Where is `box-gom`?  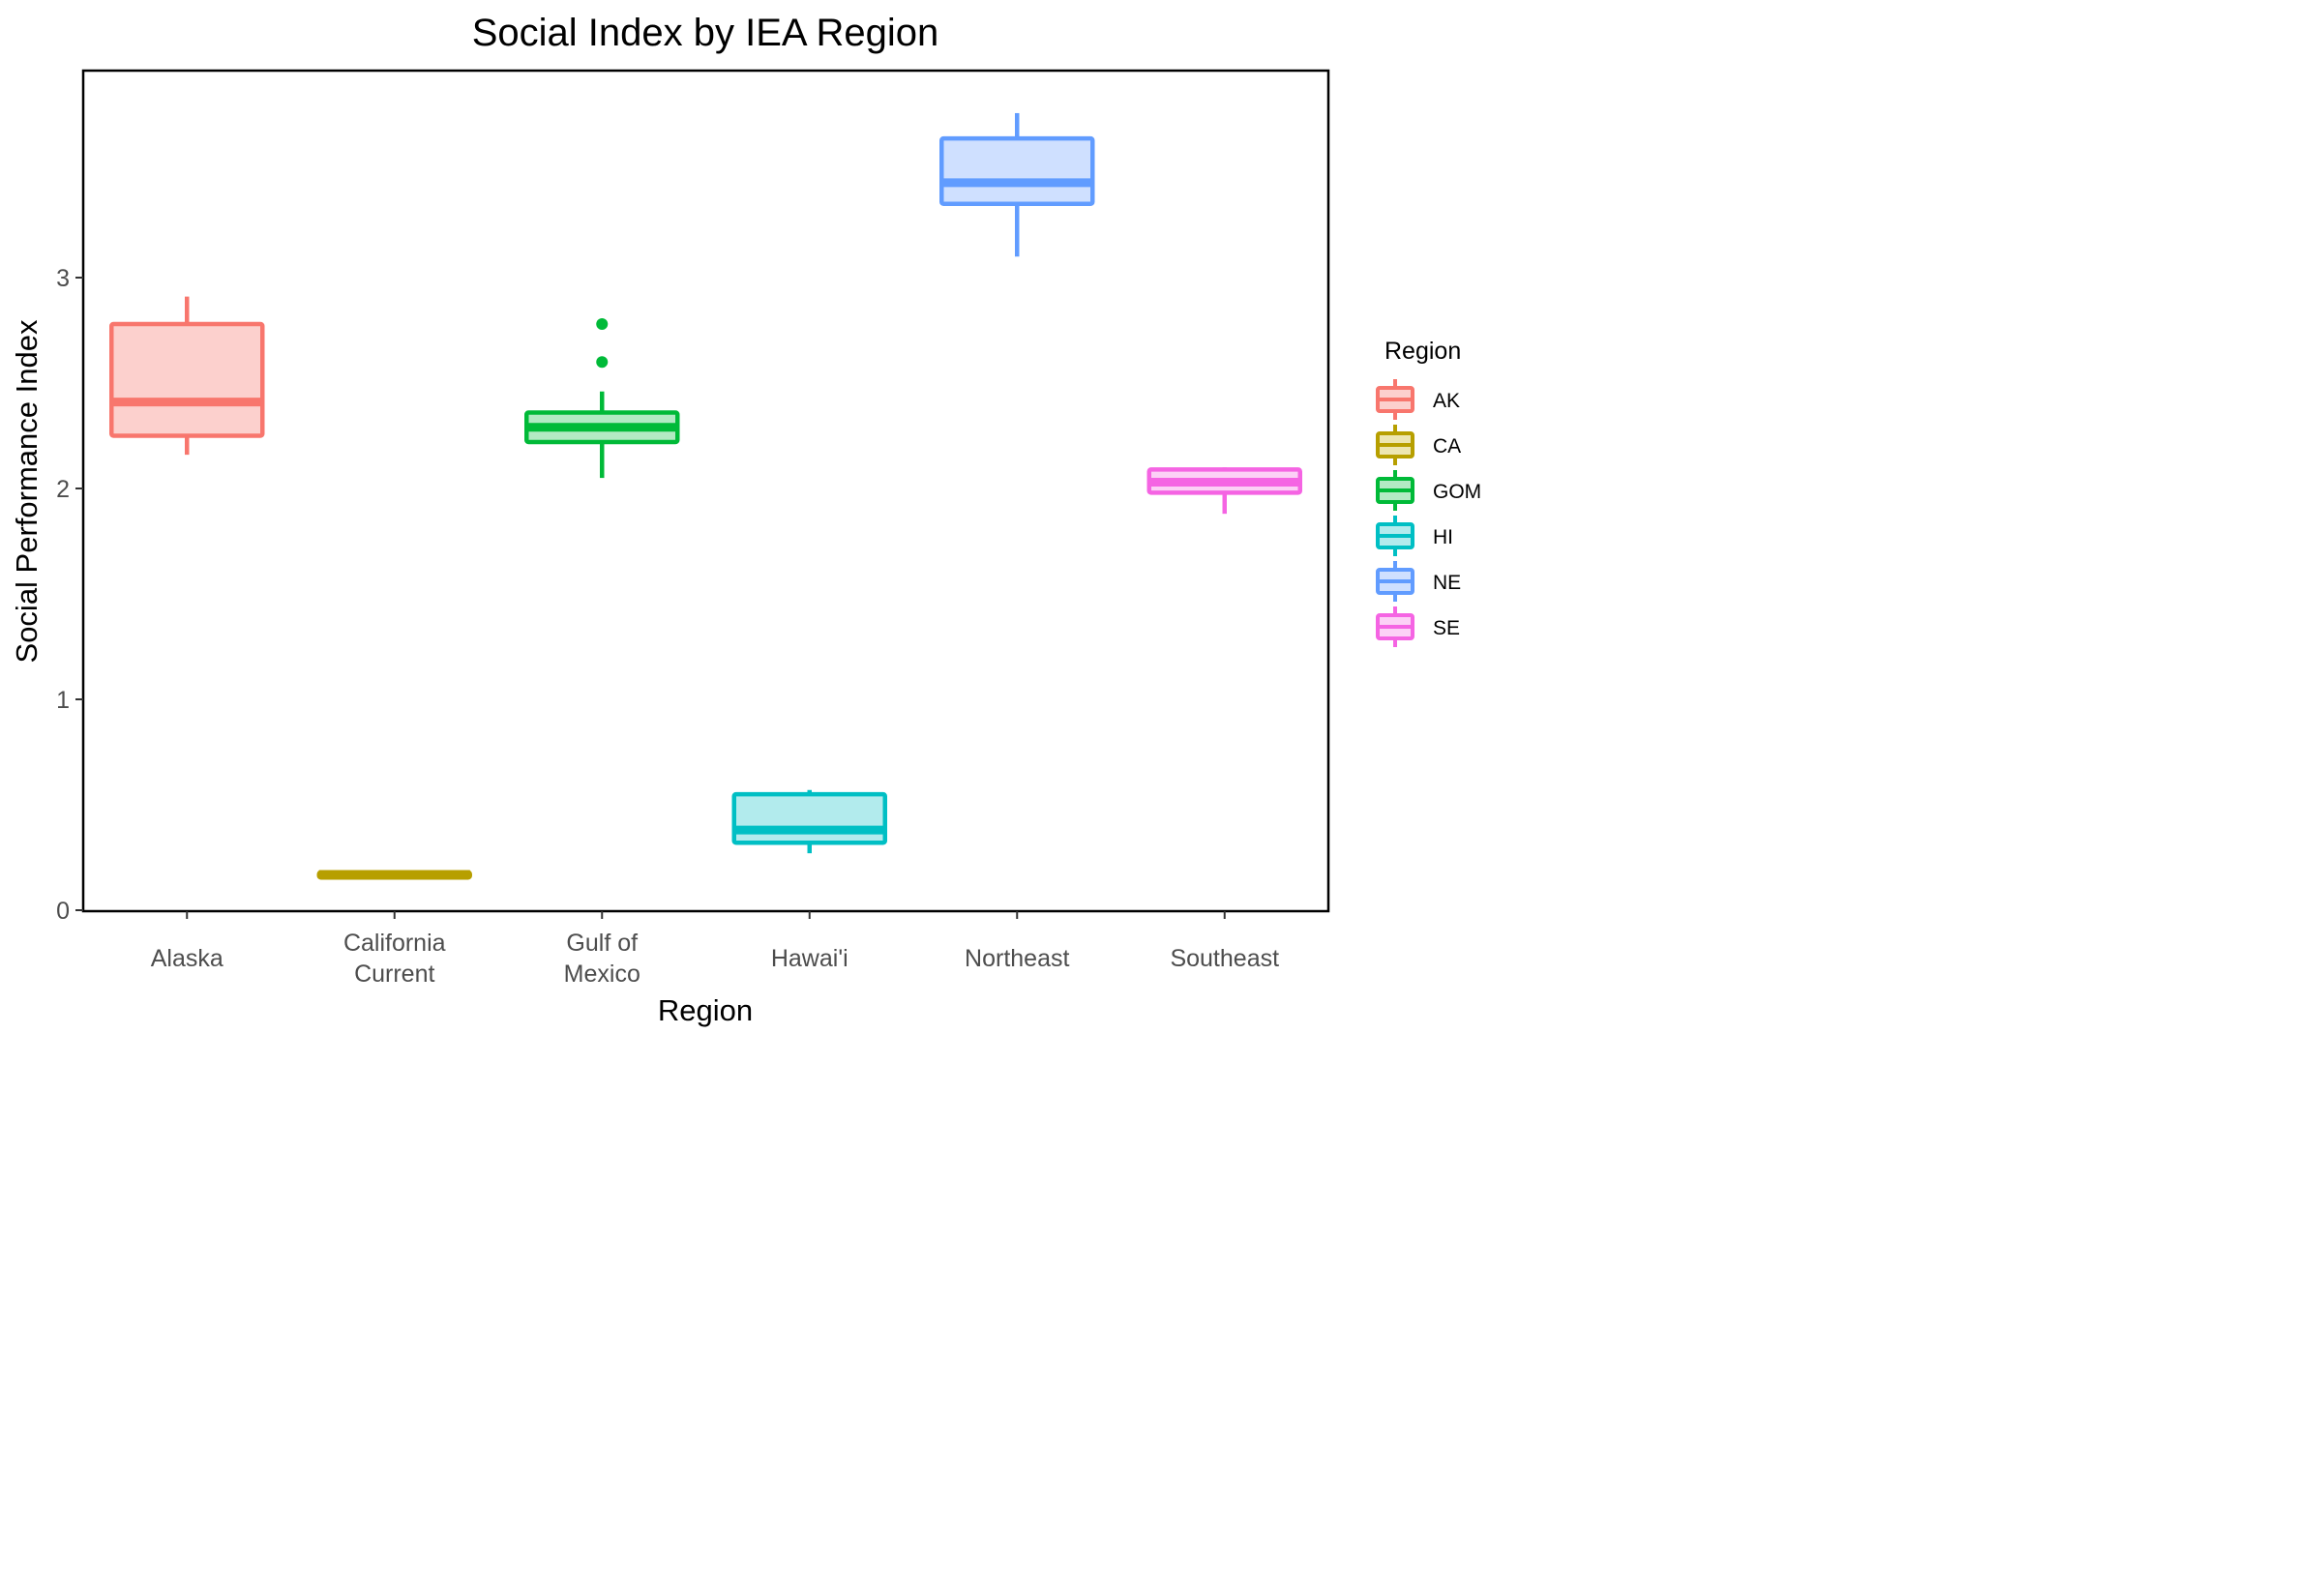 box-gom is located at coordinates (602, 398).